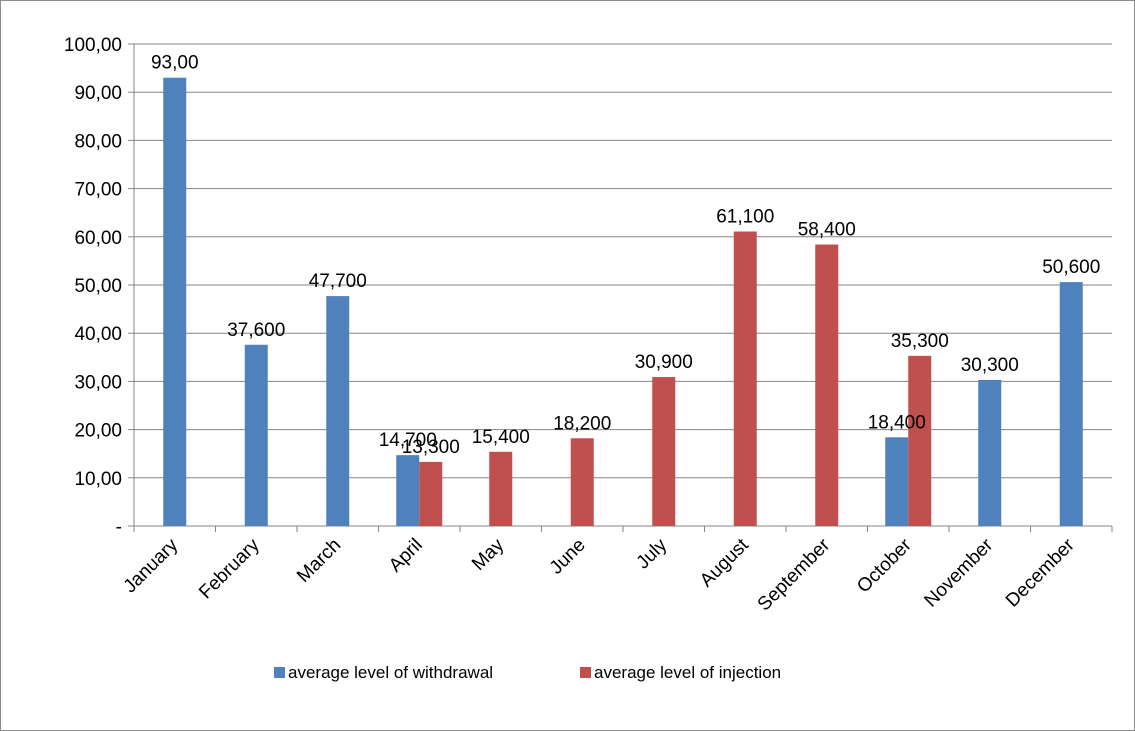  What do you see at coordinates (501, 437) in the screenshot?
I see `data-label: 15,400` at bounding box center [501, 437].